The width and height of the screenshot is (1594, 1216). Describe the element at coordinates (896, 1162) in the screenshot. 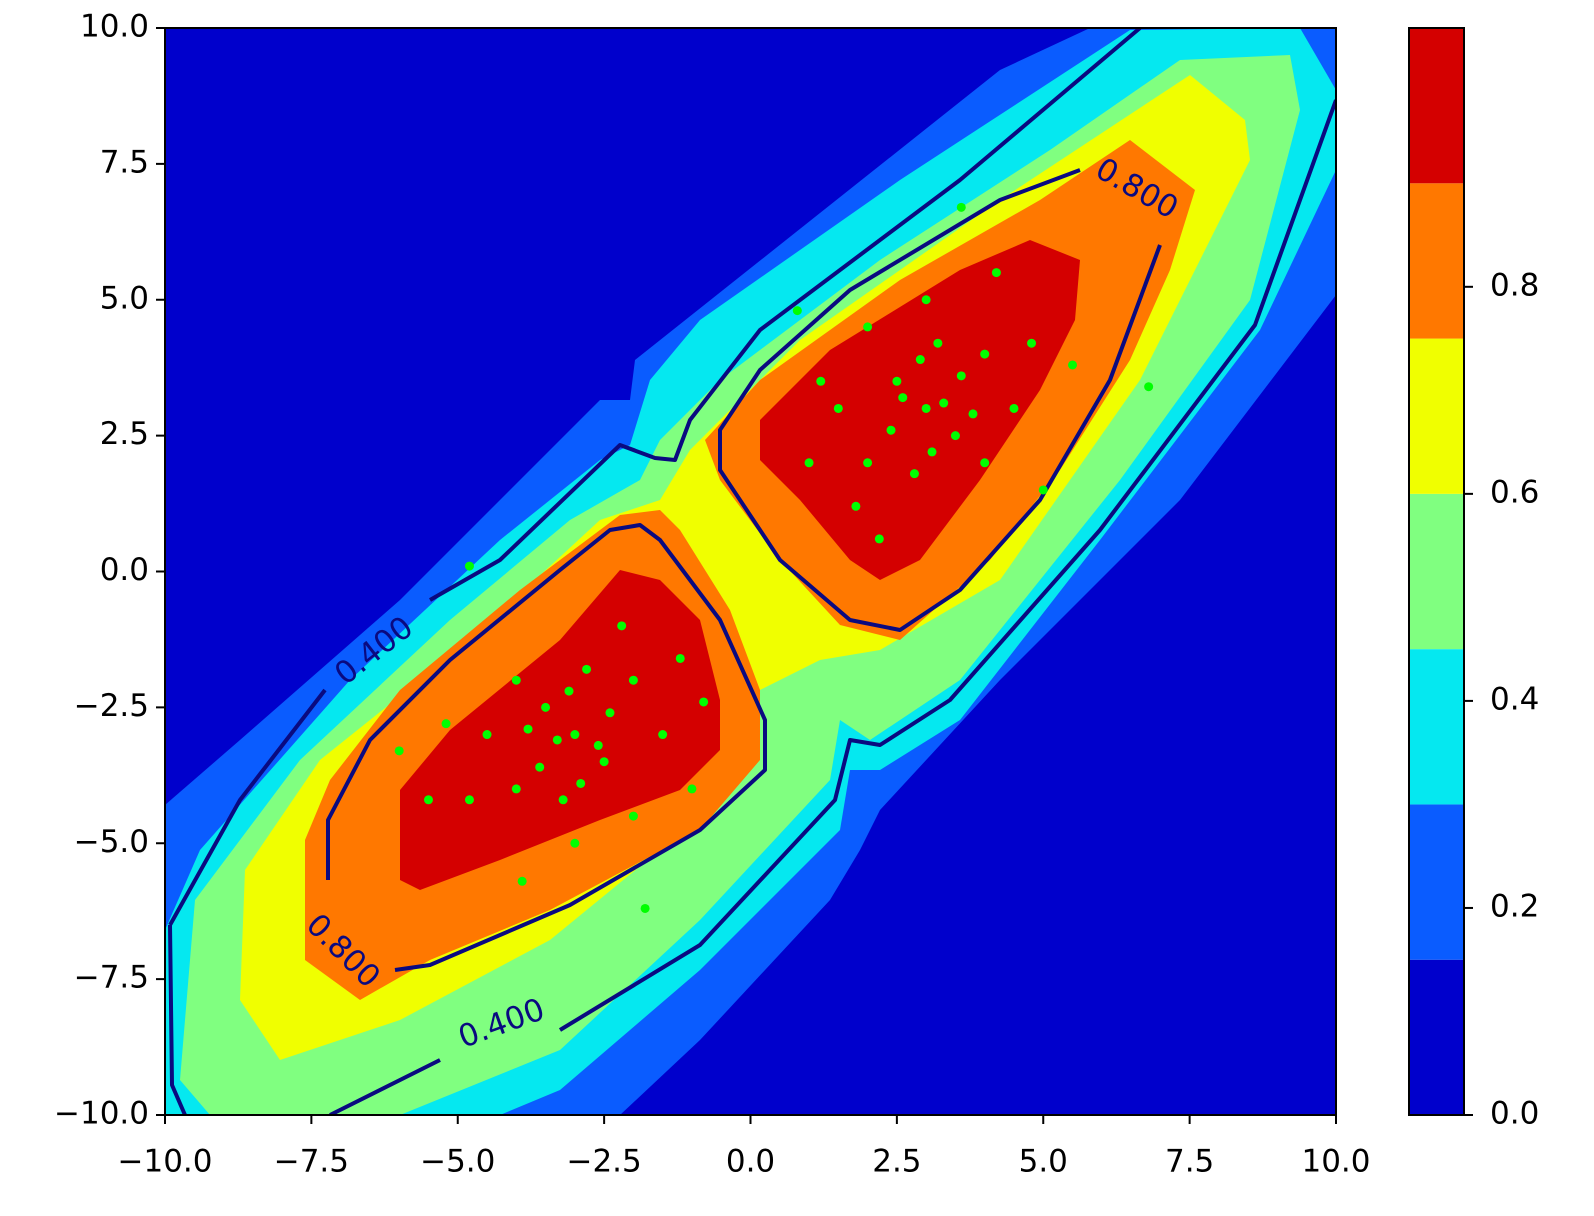

I see `x-tick-label: 2.5` at that location.